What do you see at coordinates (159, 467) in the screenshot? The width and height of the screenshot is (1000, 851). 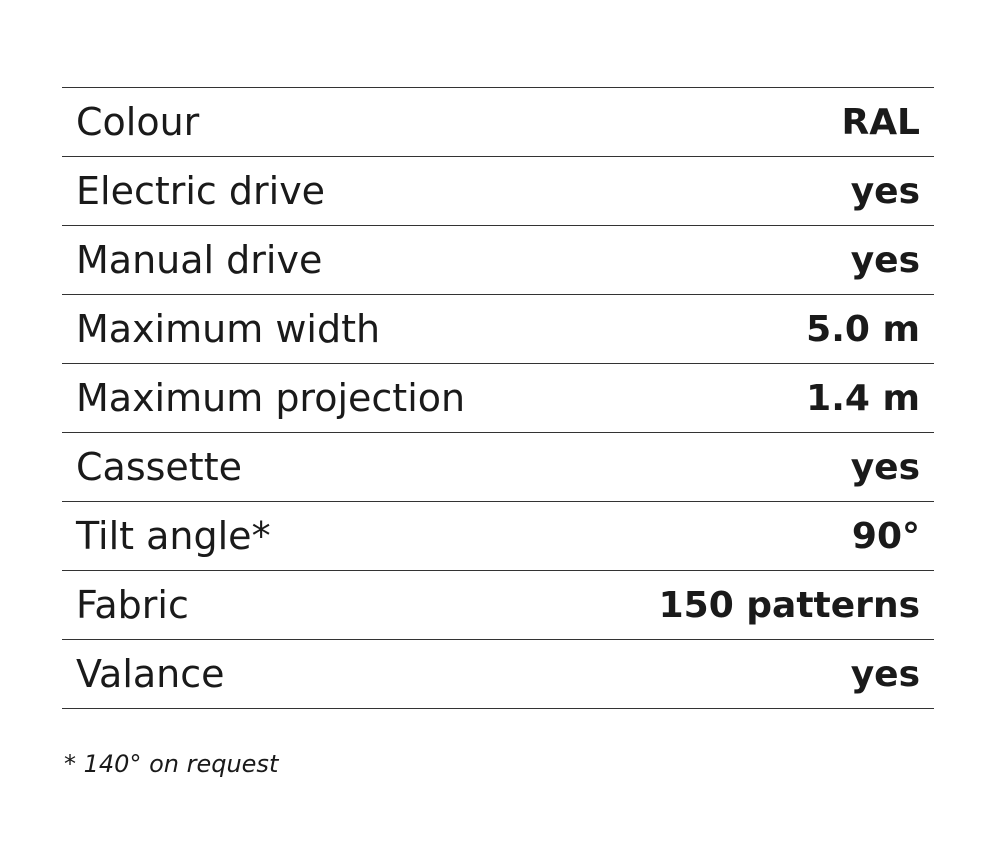 I see `row-label: Cassette` at bounding box center [159, 467].